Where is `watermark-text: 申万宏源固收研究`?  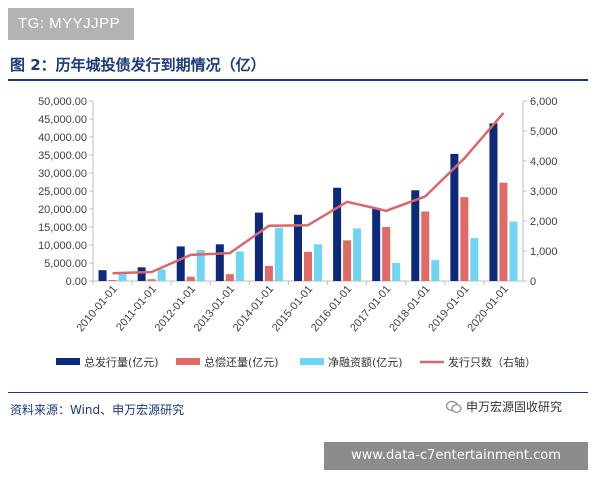
watermark-text: 申万宏源固收研究 is located at coordinates (514, 407).